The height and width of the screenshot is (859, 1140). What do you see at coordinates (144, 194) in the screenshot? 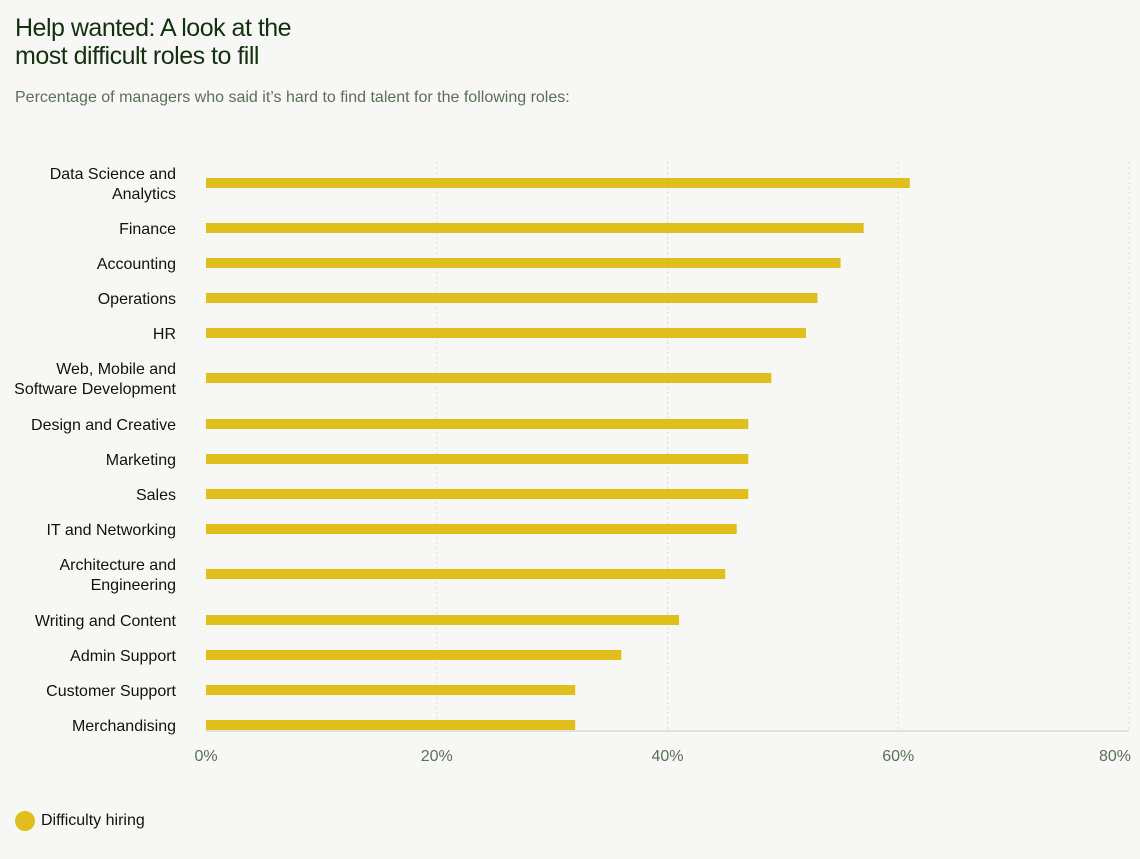
I see `category-label-line: Analytics` at bounding box center [144, 194].